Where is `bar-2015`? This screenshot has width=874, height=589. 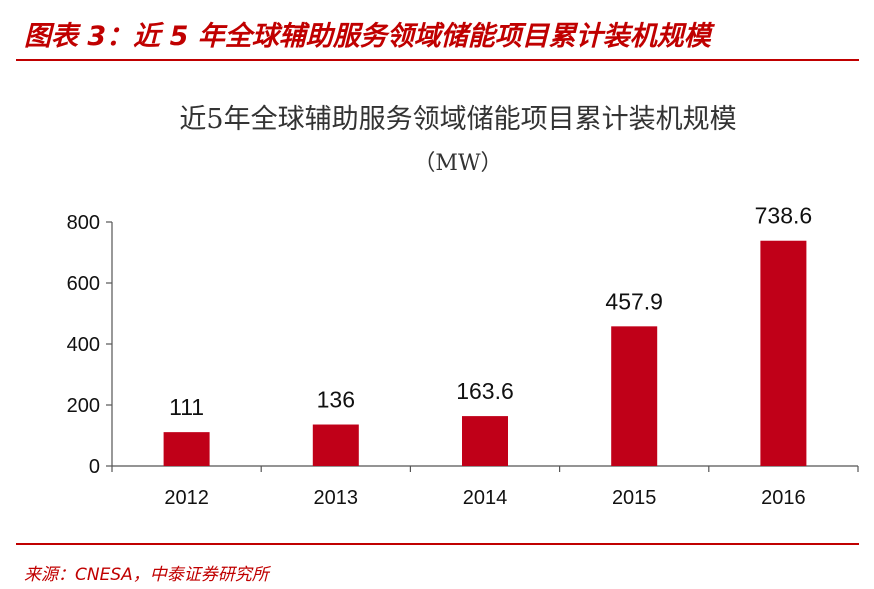 bar-2015 is located at coordinates (634, 396).